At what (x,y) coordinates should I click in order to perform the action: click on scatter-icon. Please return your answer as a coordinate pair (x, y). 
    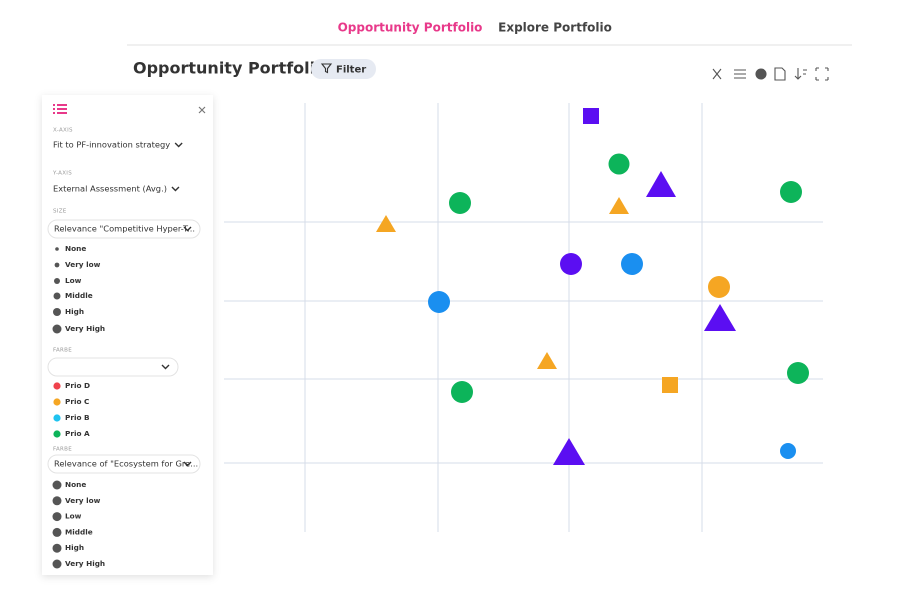
    Looking at the image, I should click on (717, 74).